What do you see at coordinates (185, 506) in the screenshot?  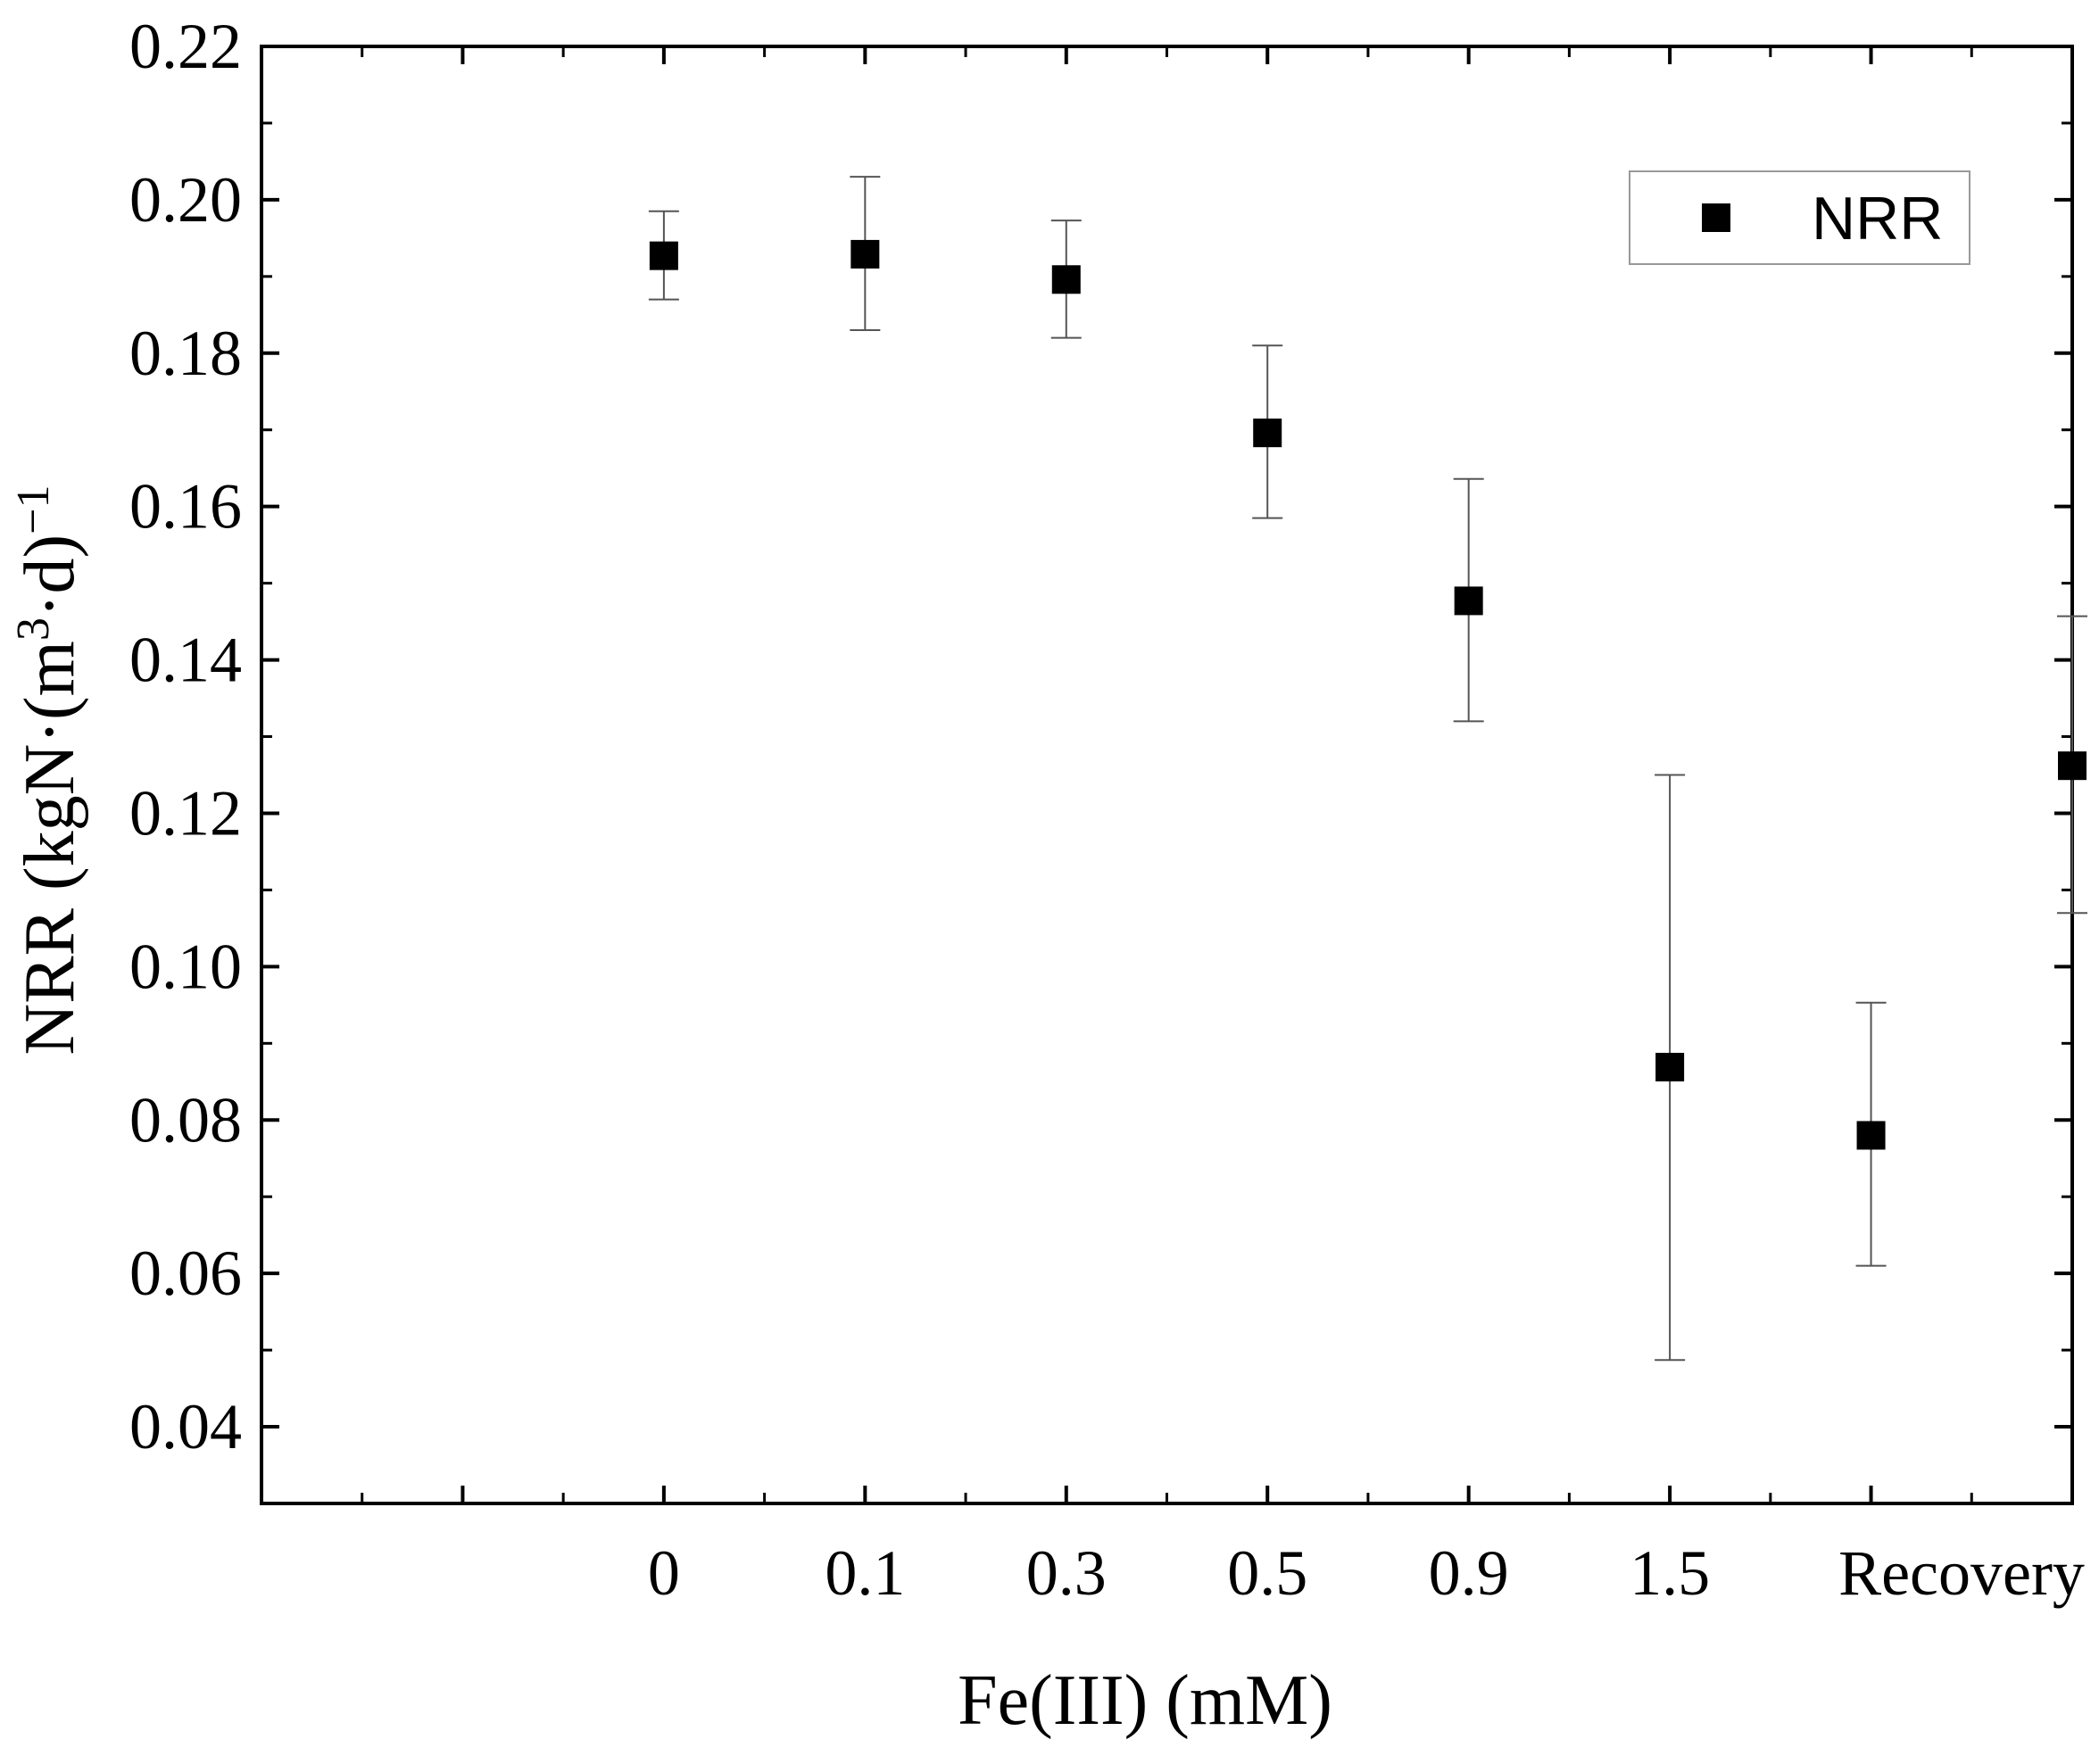 I see `y-tick-label: 0.16` at bounding box center [185, 506].